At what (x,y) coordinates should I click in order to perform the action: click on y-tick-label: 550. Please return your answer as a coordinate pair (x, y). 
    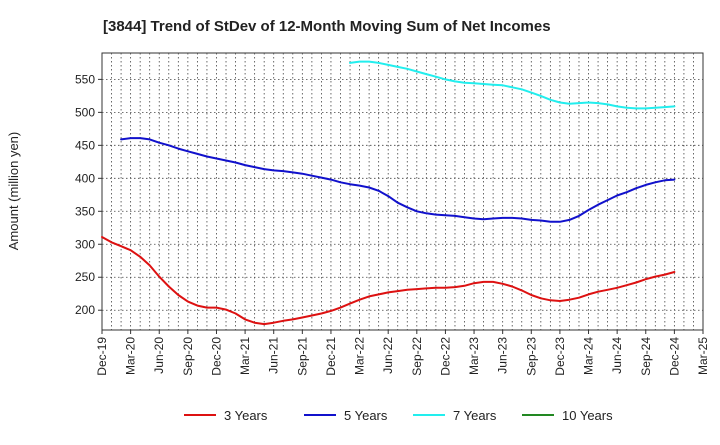
    Looking at the image, I should click on (85, 79).